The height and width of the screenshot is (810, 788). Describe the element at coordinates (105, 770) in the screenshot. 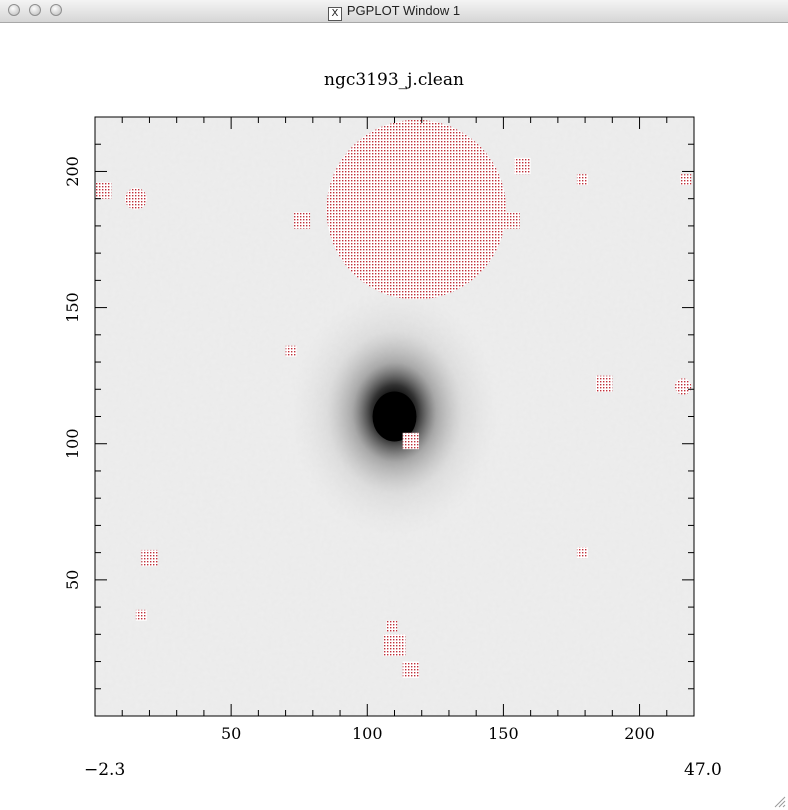

I see `range-min-label: −2.3` at that location.